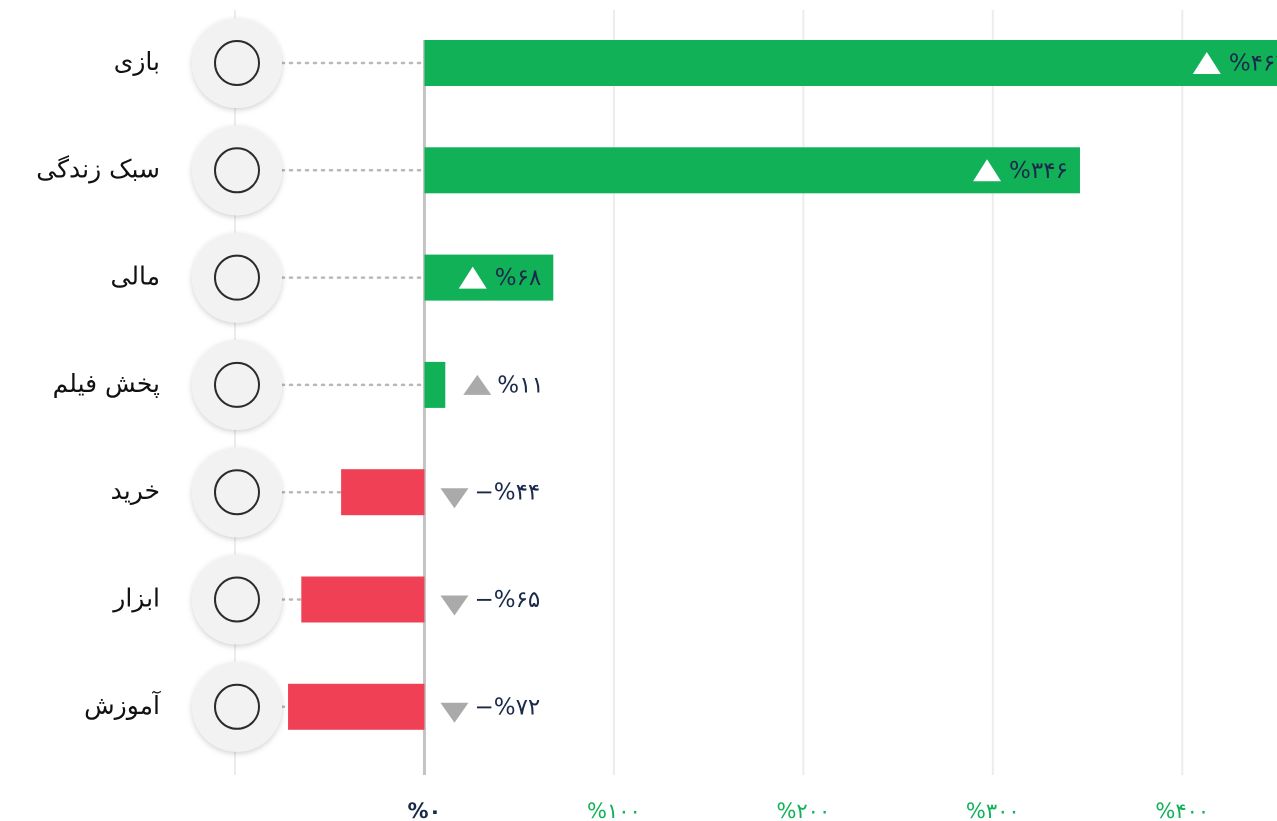  What do you see at coordinates (122, 705) in the screenshot?
I see `category-label: آموزش` at bounding box center [122, 705].